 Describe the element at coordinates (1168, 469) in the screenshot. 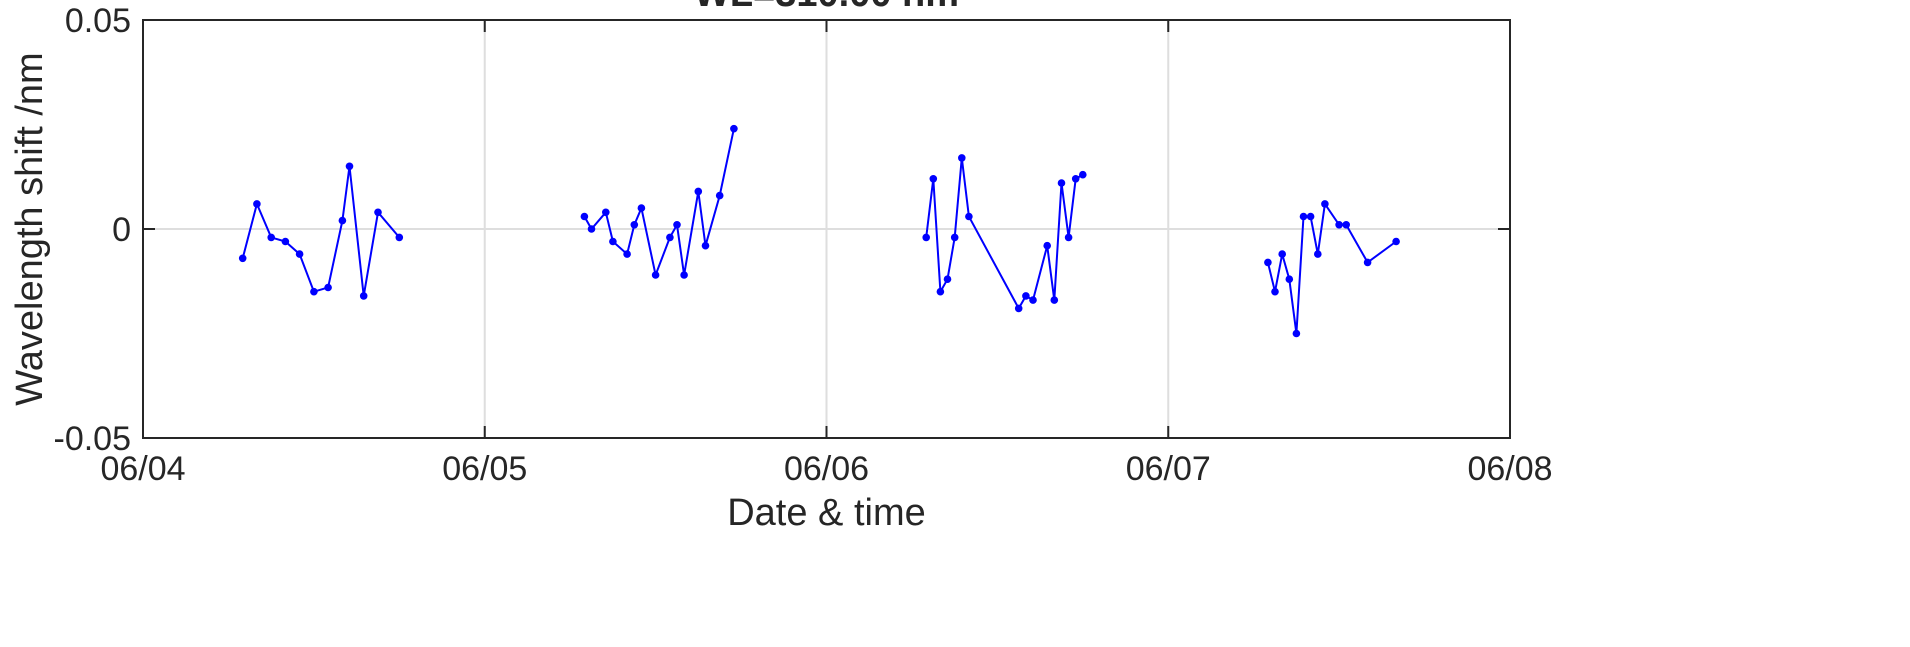

I see `x-tick-label: 06/07` at that location.